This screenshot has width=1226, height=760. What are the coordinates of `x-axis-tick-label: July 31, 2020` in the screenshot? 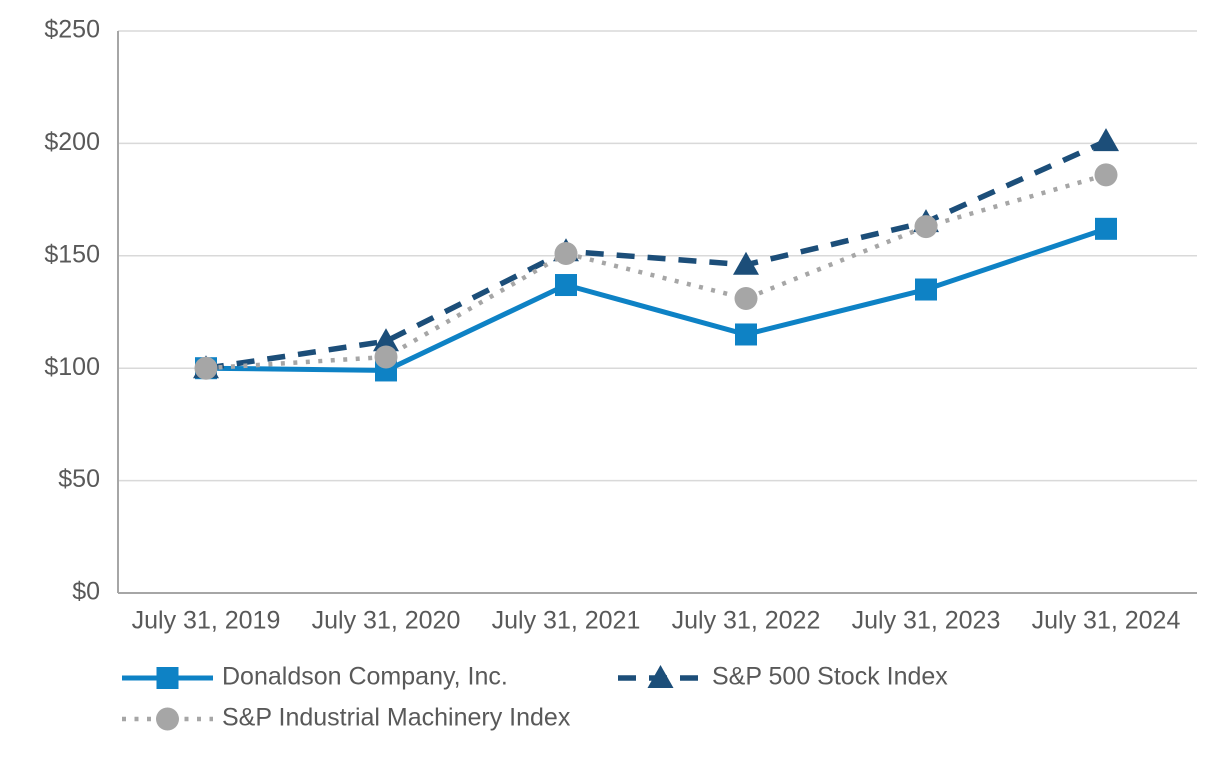 It's located at (386, 621).